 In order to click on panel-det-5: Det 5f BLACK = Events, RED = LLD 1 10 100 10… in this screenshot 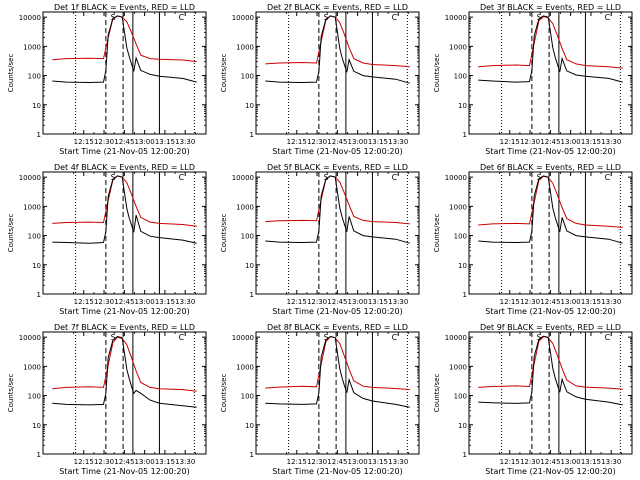, I will do `click(320, 239)`.